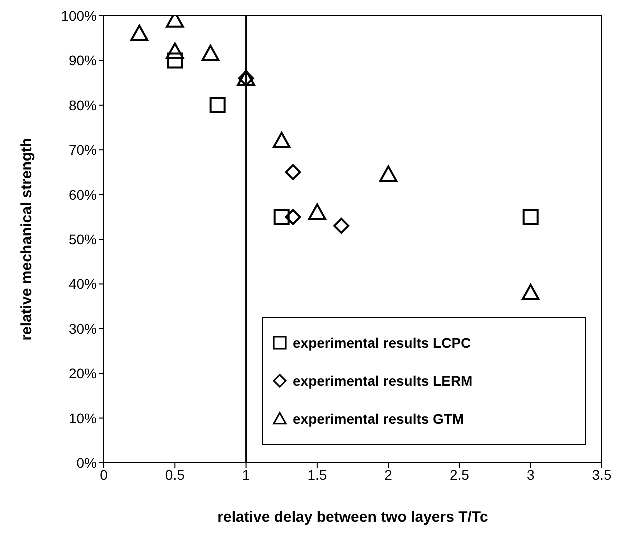 The height and width of the screenshot is (534, 629). I want to click on y-tick-label: 20%, so click(82, 374).